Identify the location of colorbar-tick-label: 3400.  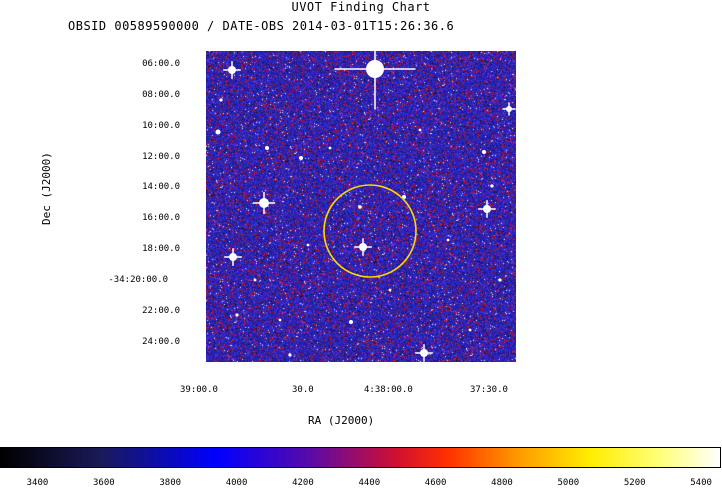
(37, 483).